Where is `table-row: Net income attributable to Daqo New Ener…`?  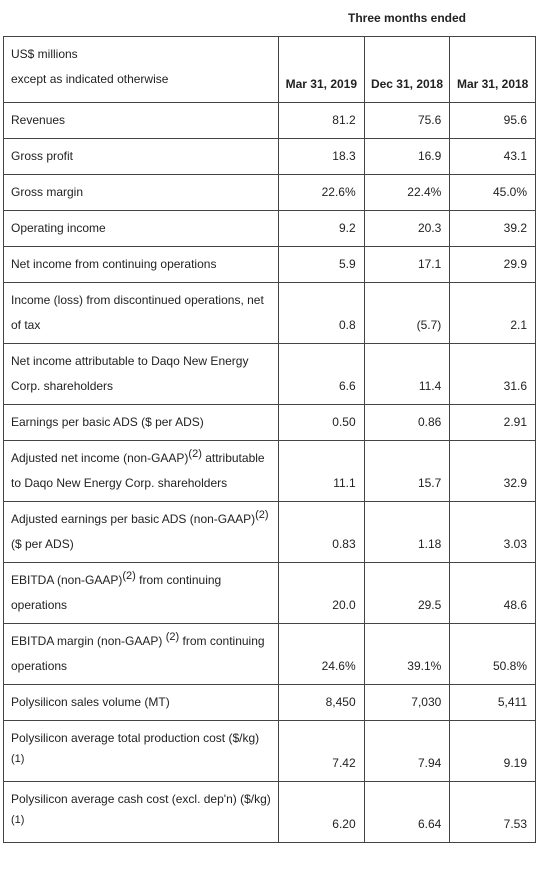
table-row: Net income attributable to Daqo New Ener… is located at coordinates (269, 374).